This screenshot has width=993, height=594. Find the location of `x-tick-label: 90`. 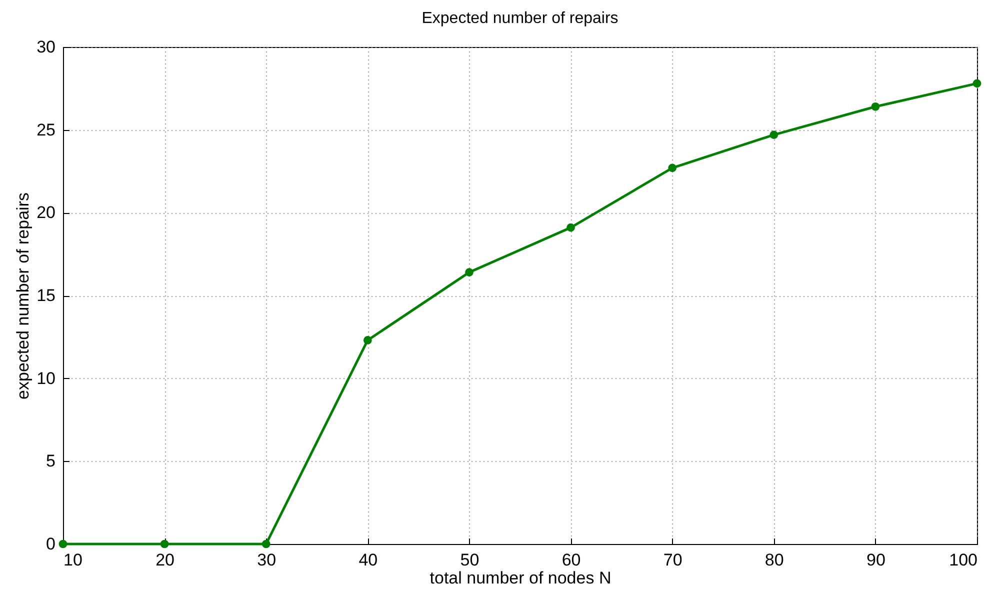

x-tick-label: 90 is located at coordinates (876, 560).